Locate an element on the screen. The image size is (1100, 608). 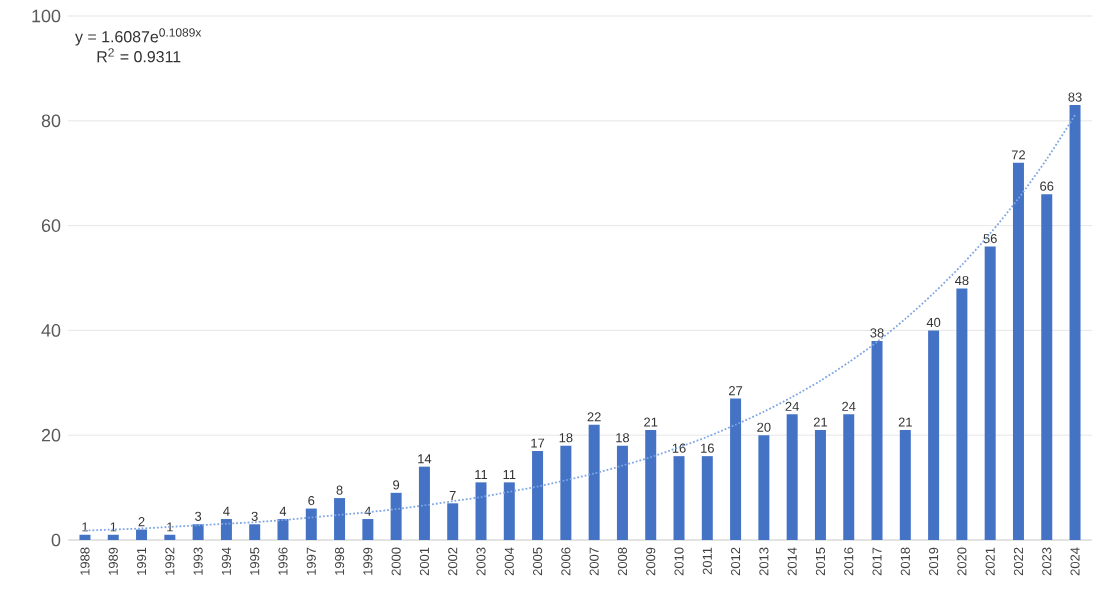
y-tick-label: 20 is located at coordinates (51, 435).